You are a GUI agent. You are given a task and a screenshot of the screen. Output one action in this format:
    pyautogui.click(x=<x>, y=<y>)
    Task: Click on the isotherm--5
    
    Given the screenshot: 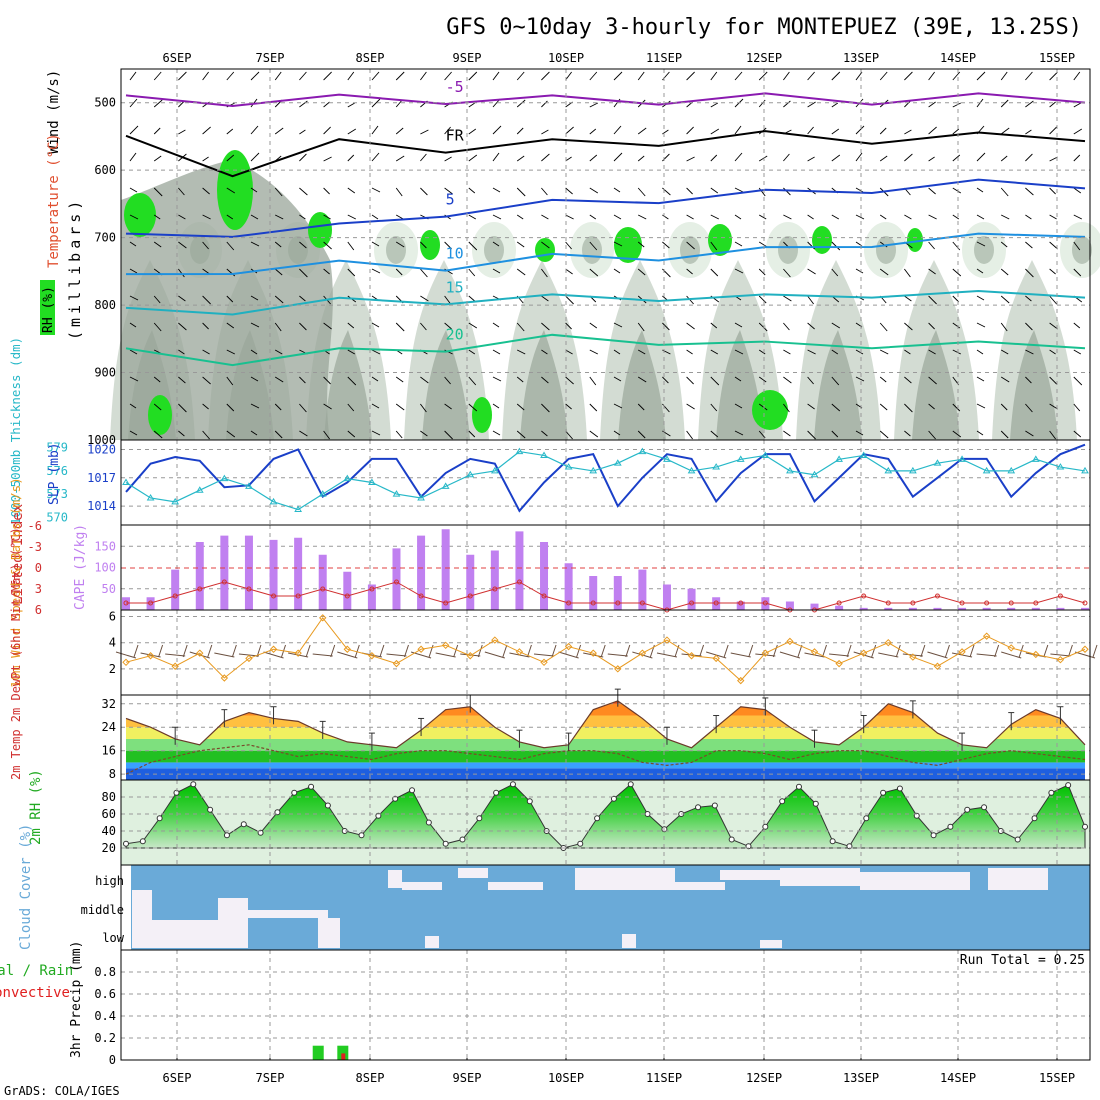 What is the action you would take?
    pyautogui.click(x=605, y=100)
    